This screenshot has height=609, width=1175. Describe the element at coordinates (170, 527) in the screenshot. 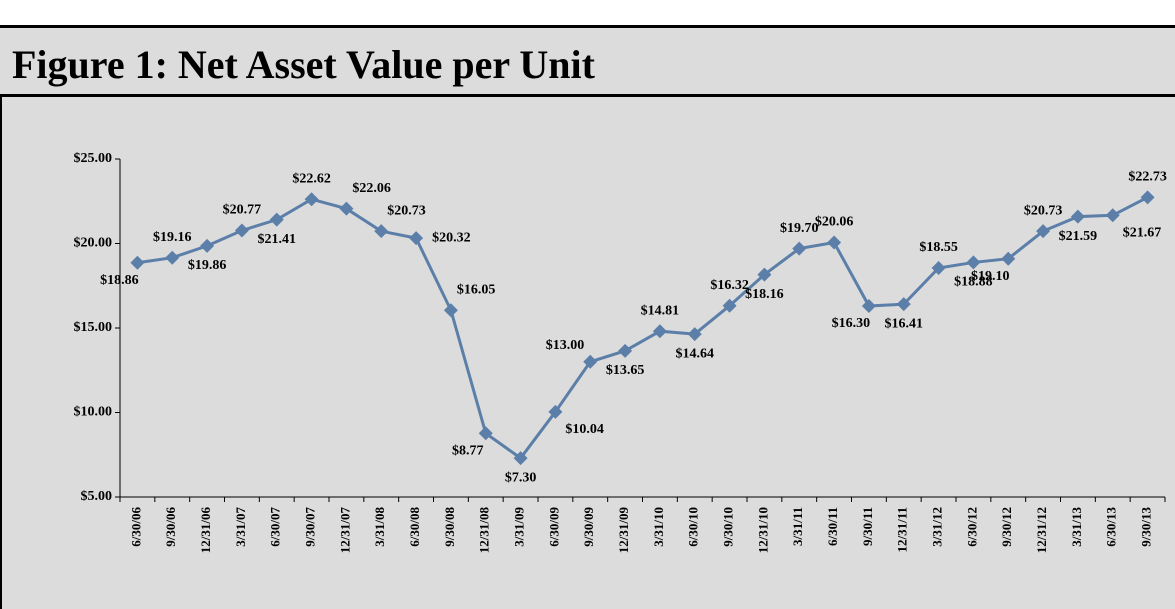

I see `x-tick-label: 9/30/06` at that location.